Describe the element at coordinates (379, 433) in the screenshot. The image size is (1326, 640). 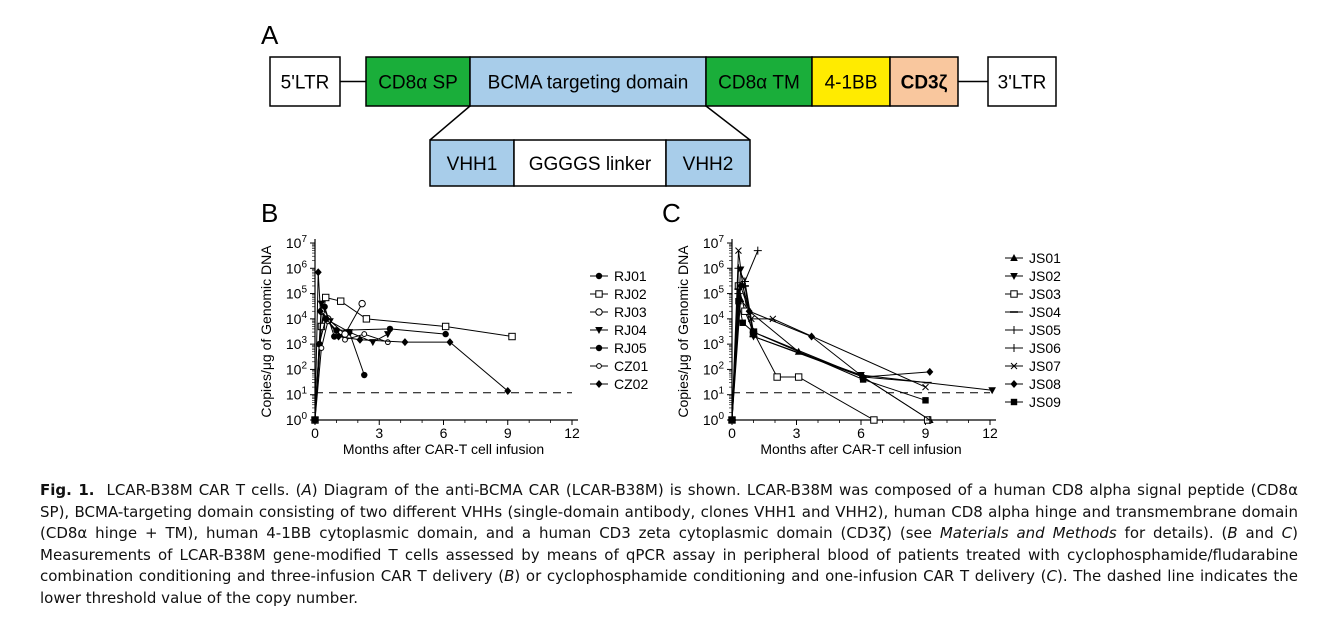
I see `x-tick-label: 3` at that location.